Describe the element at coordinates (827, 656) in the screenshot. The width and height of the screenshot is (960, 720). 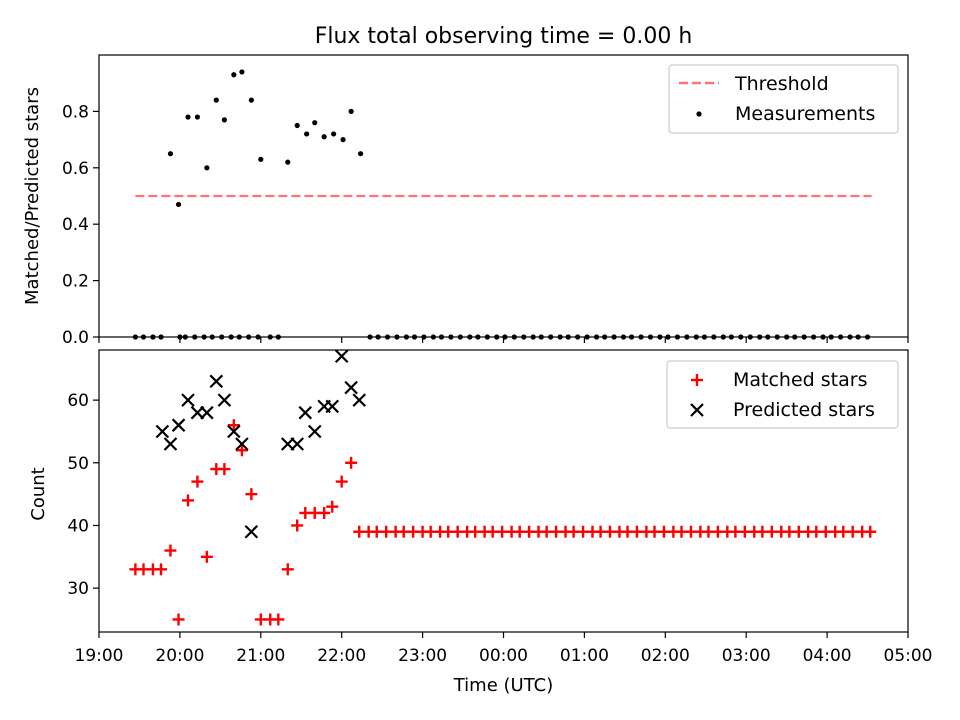
I see `bottom-xtick-label: 04:00` at that location.